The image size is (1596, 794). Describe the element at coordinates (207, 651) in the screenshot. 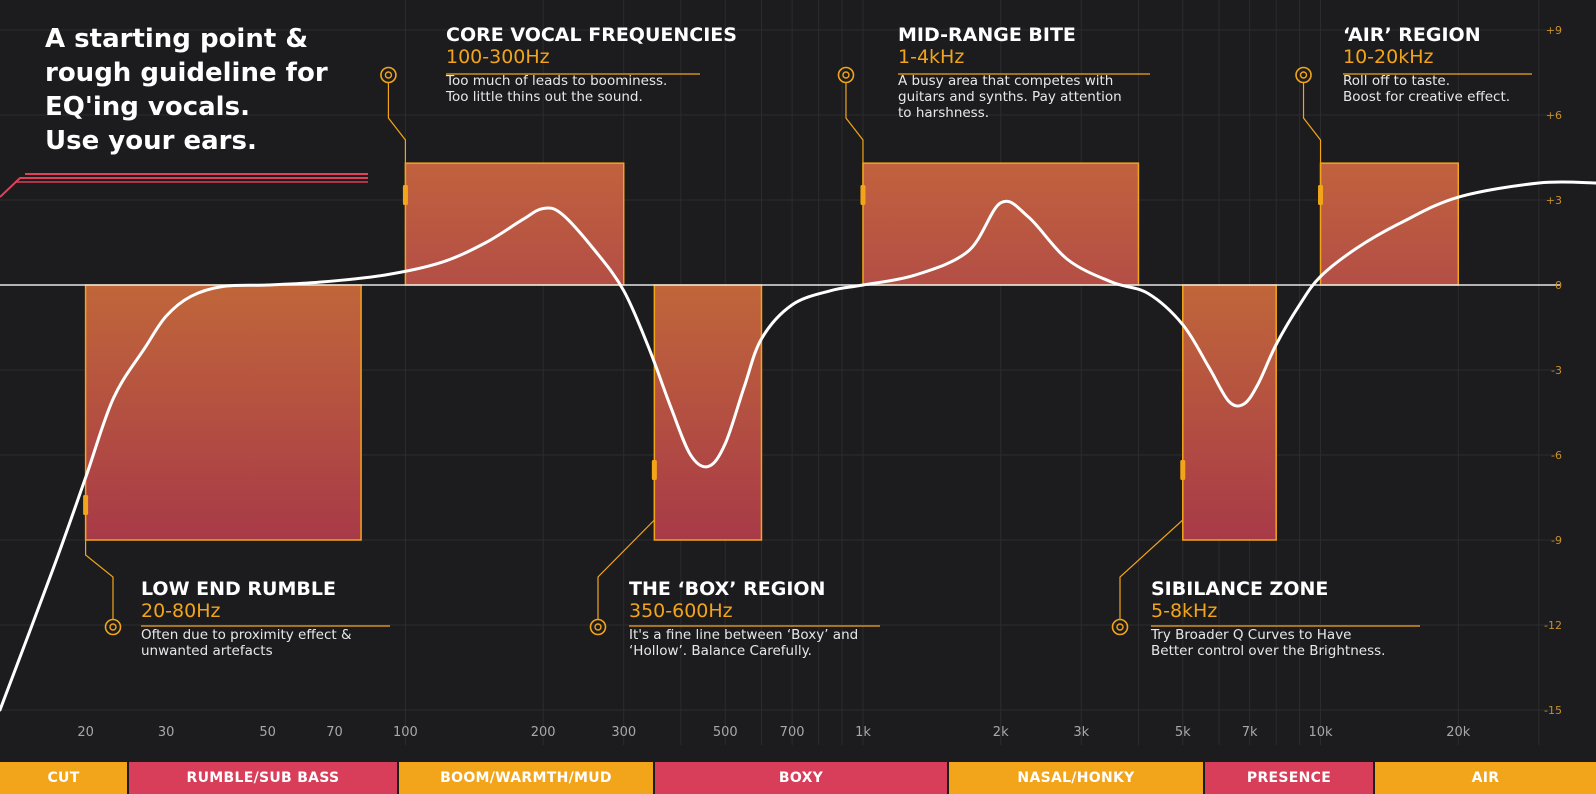

I see `region-desc-line: unwanted artefacts` at that location.